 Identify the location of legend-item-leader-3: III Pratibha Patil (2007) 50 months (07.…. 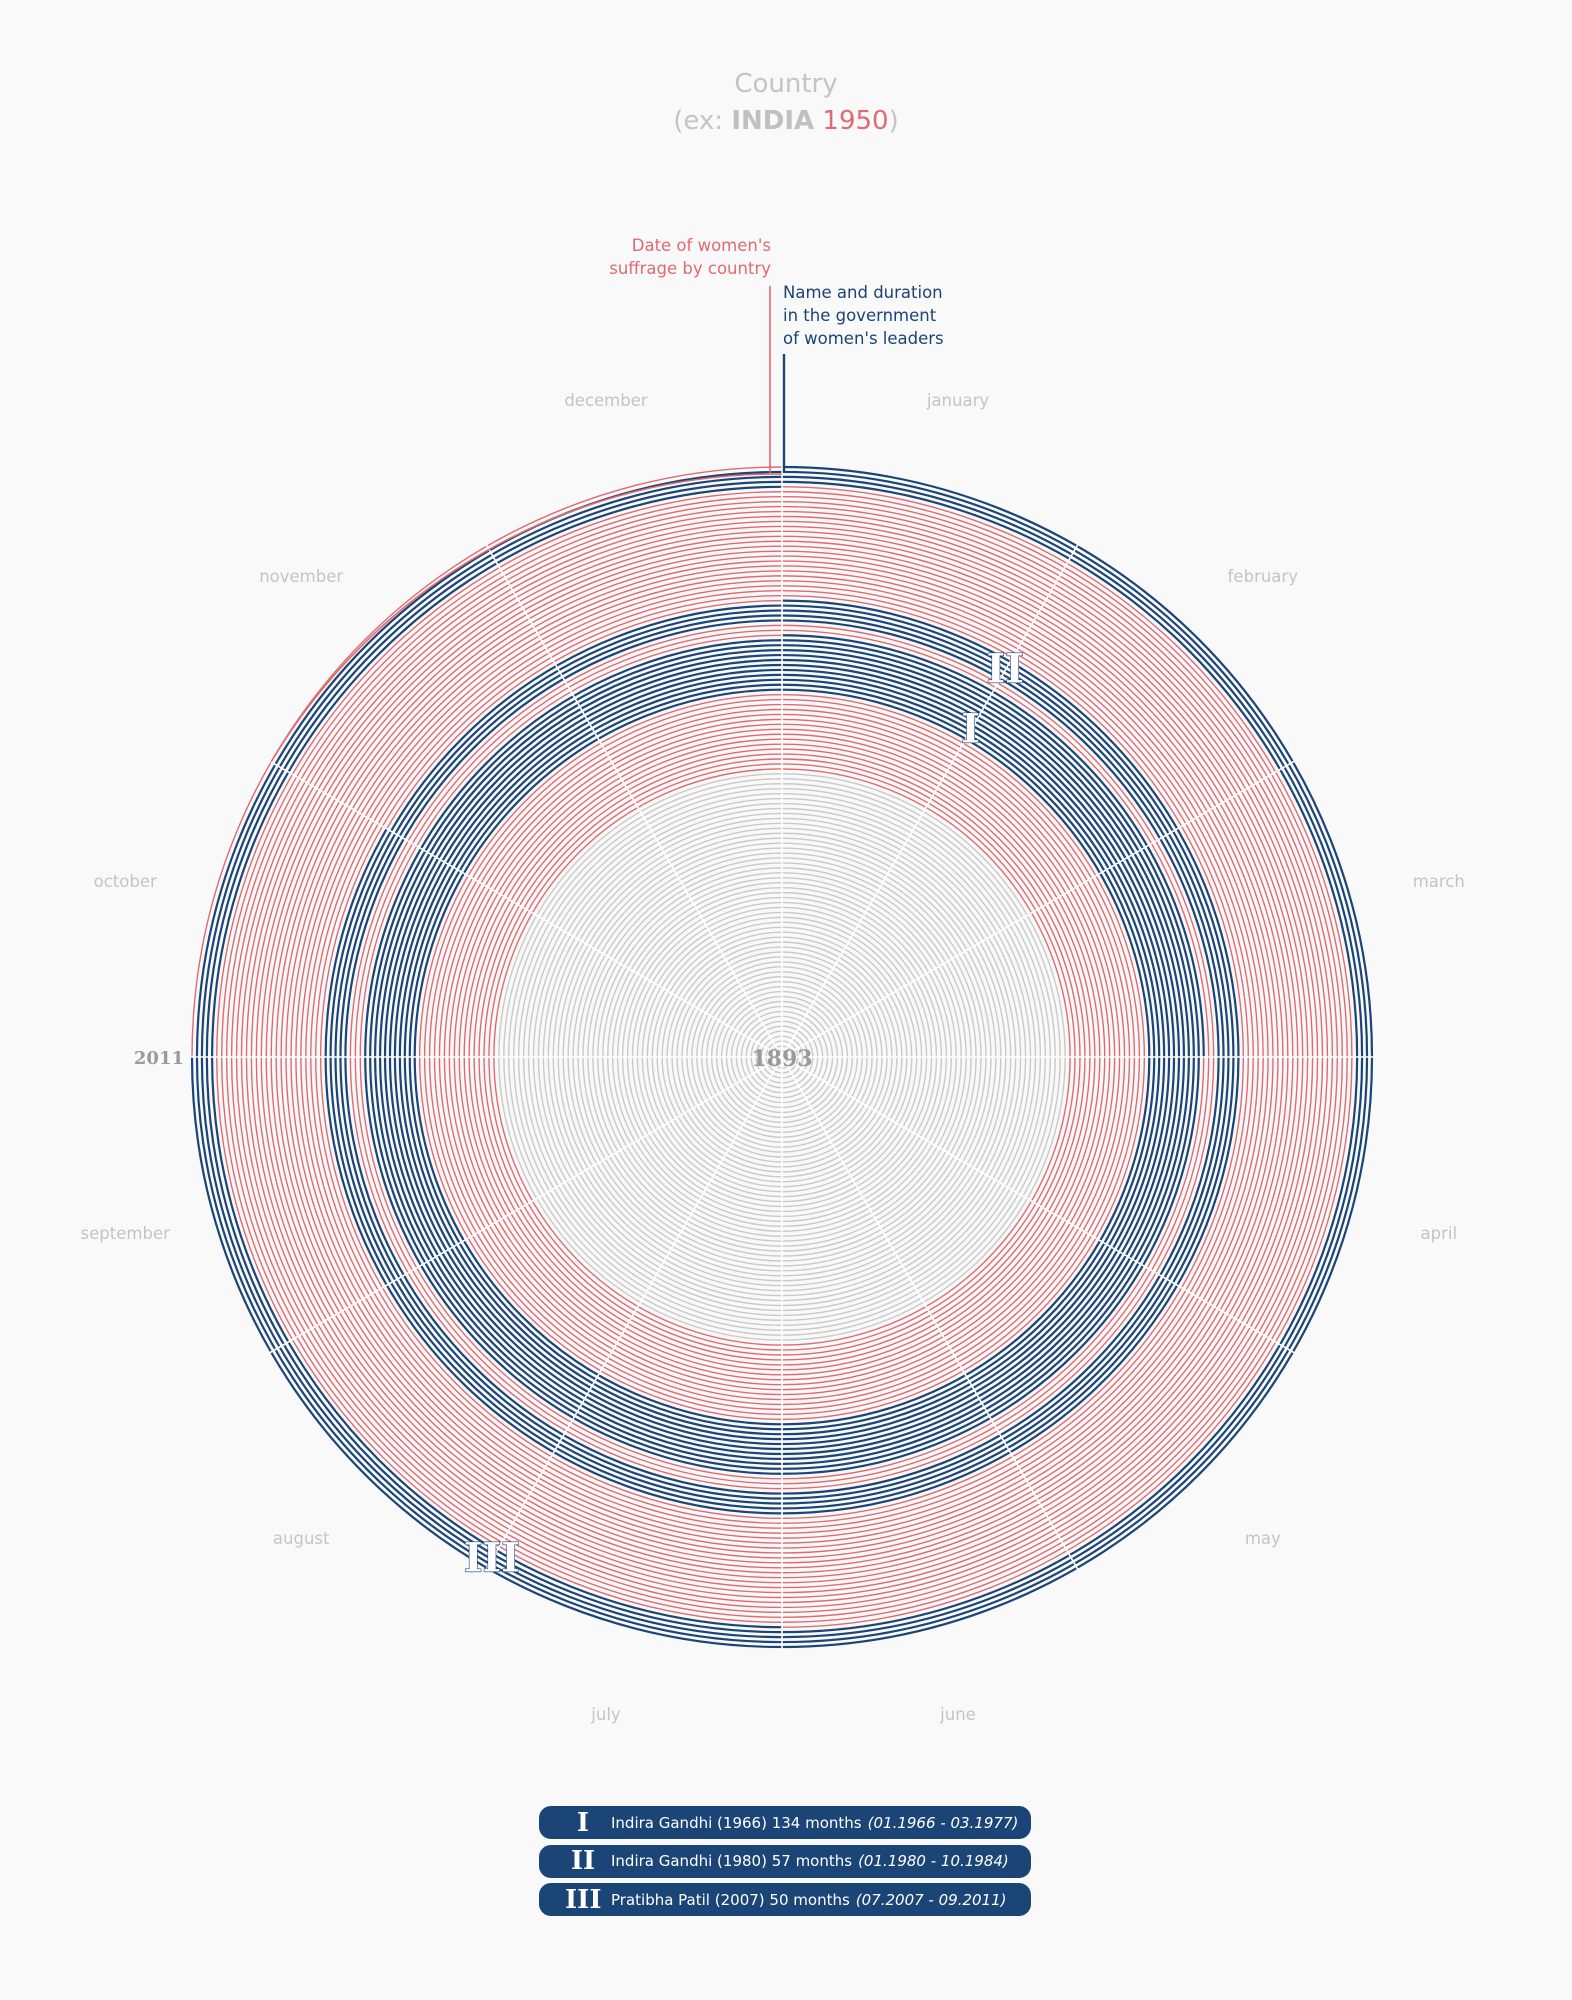
(785, 1899).